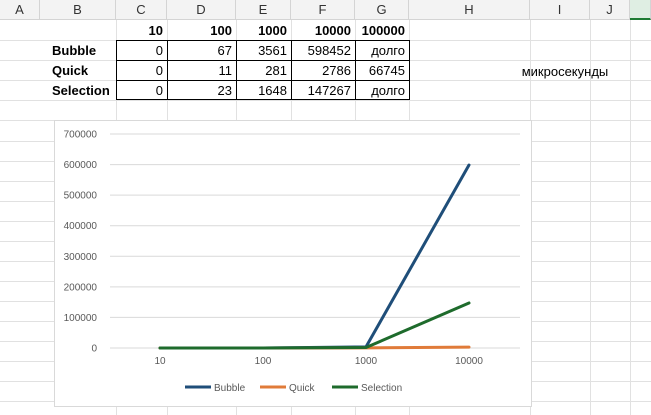 This screenshot has width=651, height=415. I want to click on row-label-quick: Quick, so click(70, 70).